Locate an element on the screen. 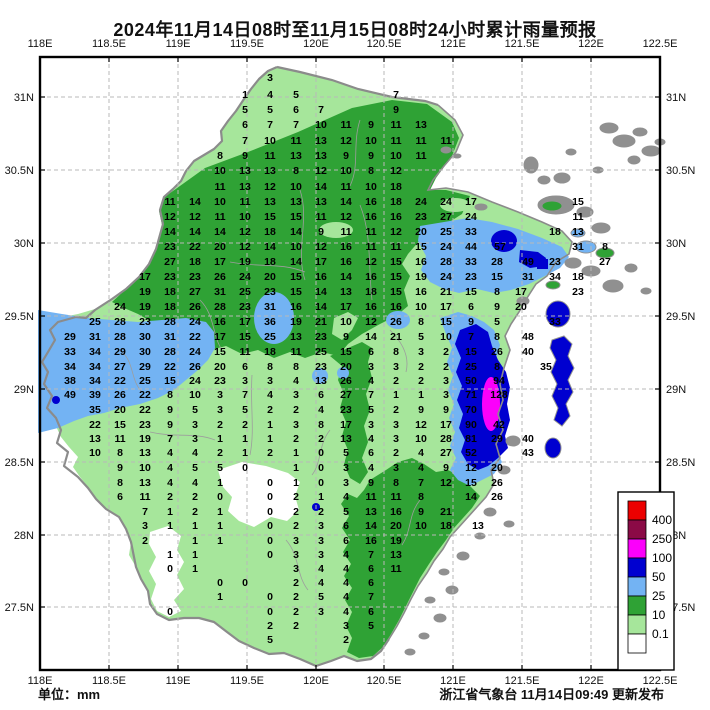 This screenshot has width=710, height=710. rainfall-value: 27 is located at coordinates (170, 262).